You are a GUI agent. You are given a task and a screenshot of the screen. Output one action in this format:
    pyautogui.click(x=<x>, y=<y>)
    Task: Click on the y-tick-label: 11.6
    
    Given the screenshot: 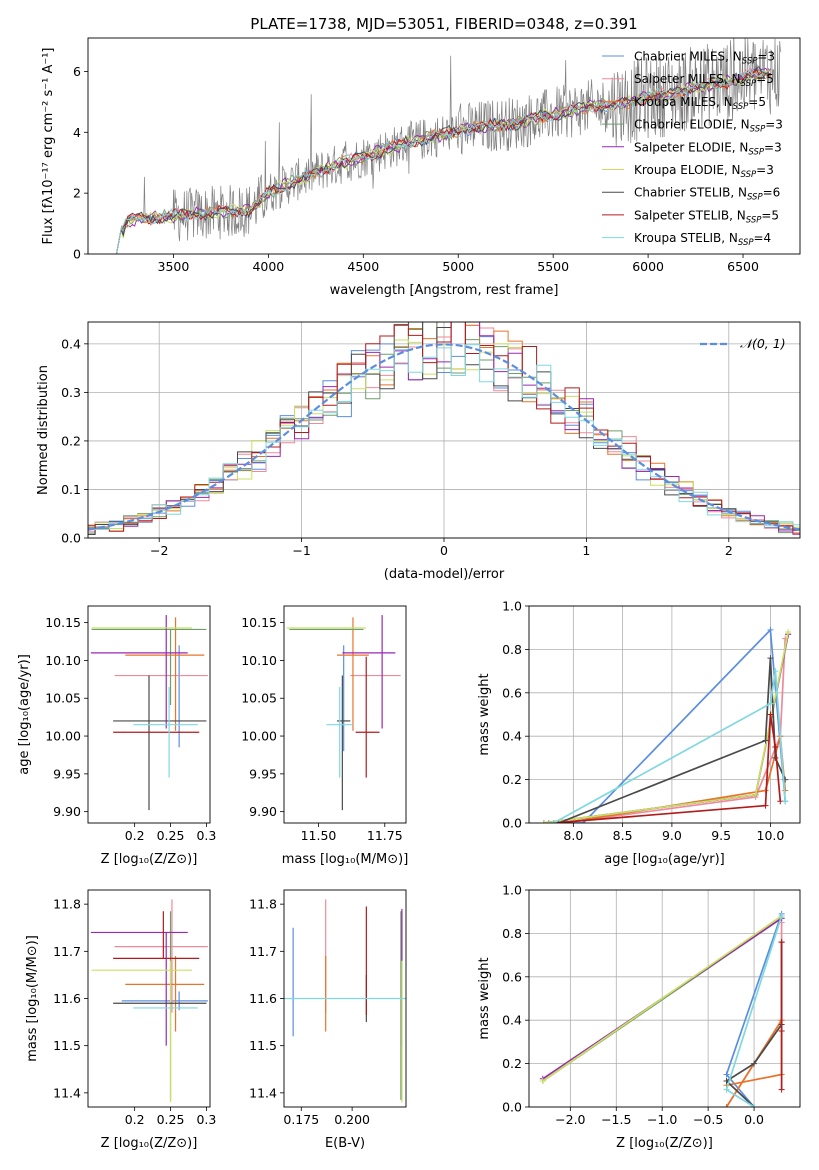 What is the action you would take?
    pyautogui.click(x=263, y=998)
    